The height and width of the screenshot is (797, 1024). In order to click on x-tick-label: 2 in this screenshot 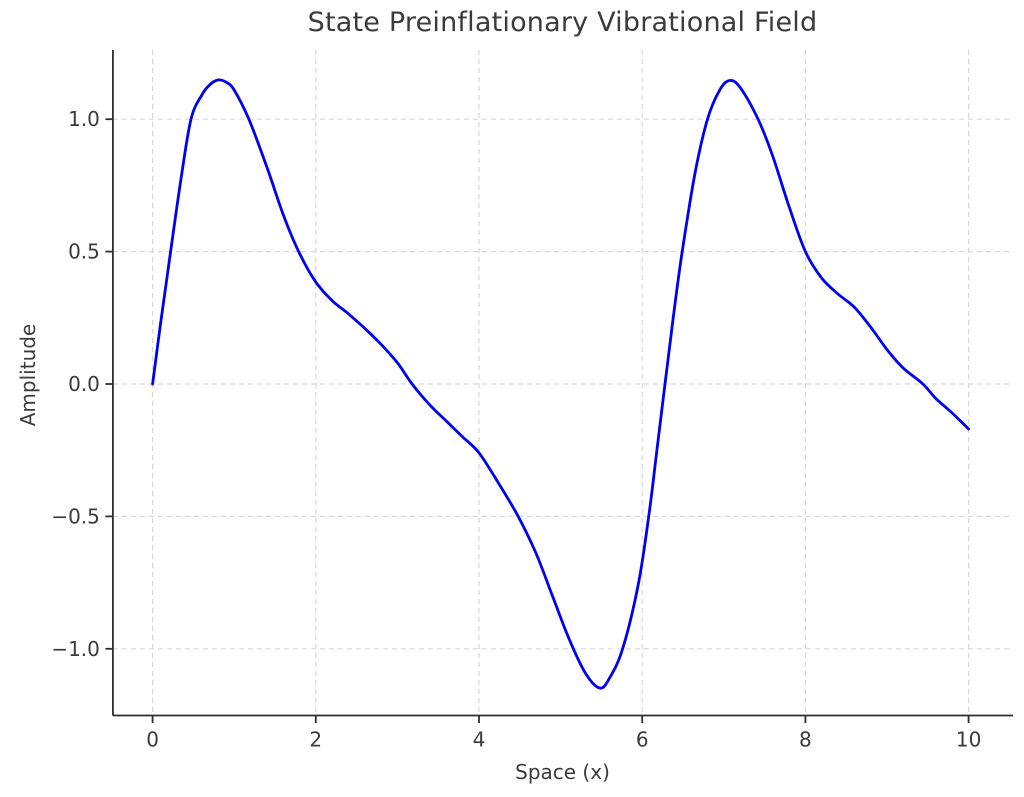, I will do `click(315, 740)`.